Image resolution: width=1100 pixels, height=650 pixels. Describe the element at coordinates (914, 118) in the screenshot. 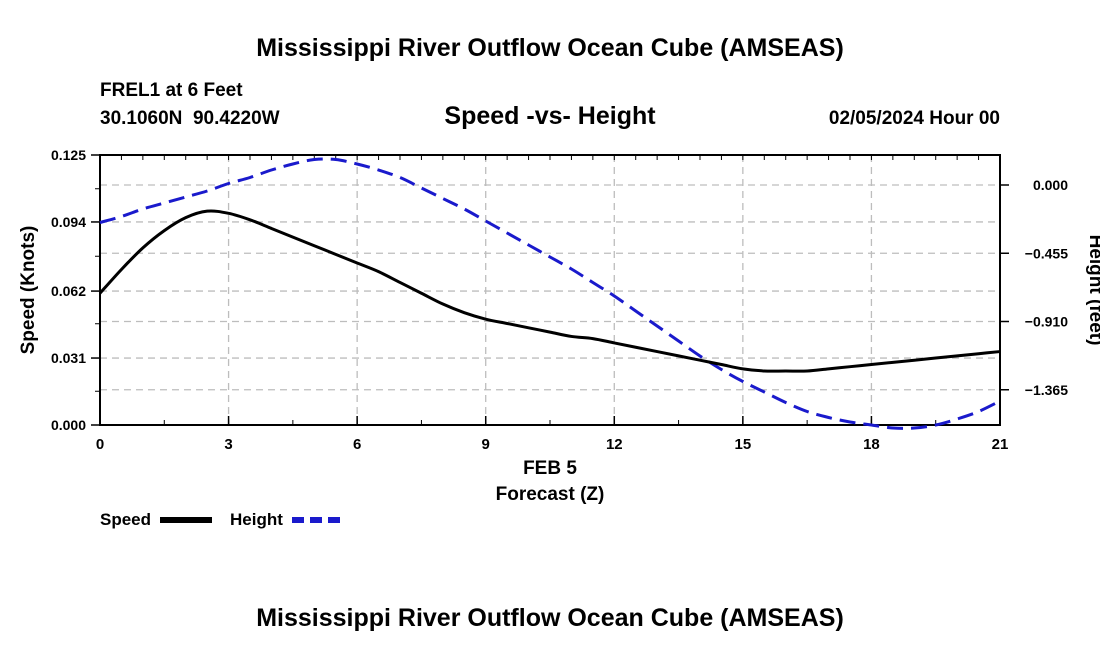

I see `forecast-datetime: 02/05/2024 Hour 00` at that location.